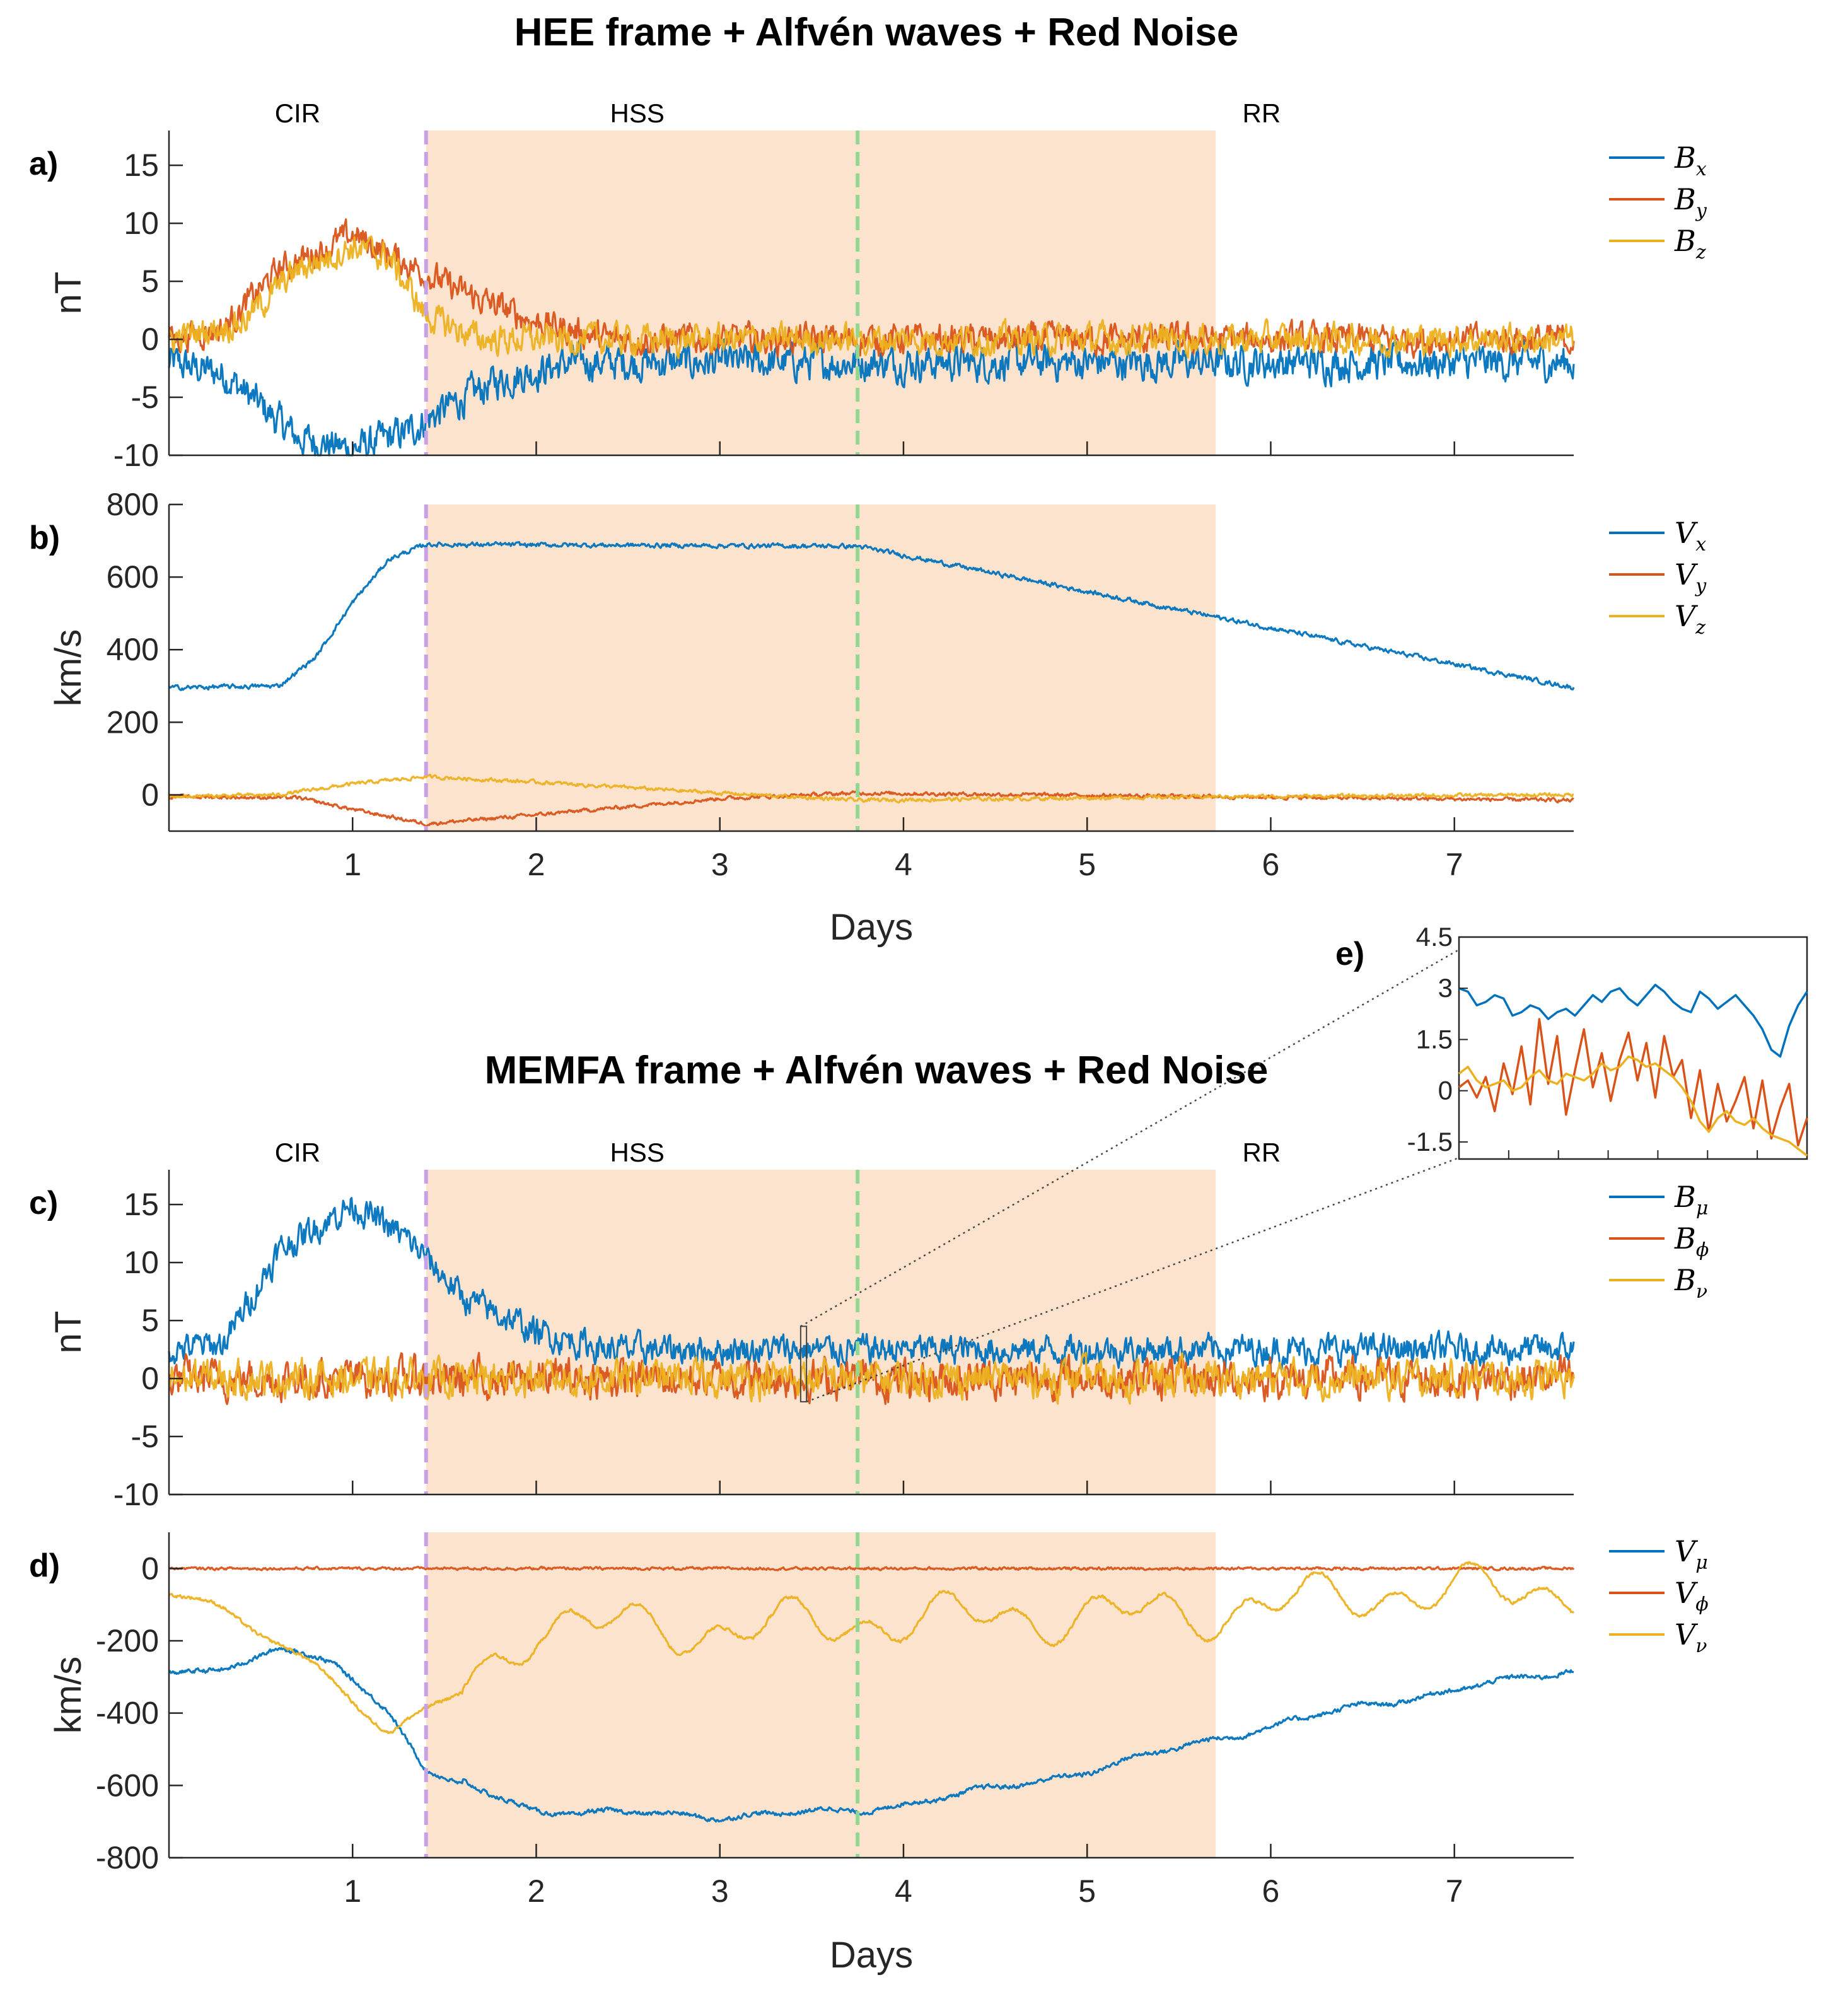 The image size is (1848, 2016). What do you see at coordinates (44, 538) in the screenshot?
I see `panel-label: b)` at bounding box center [44, 538].